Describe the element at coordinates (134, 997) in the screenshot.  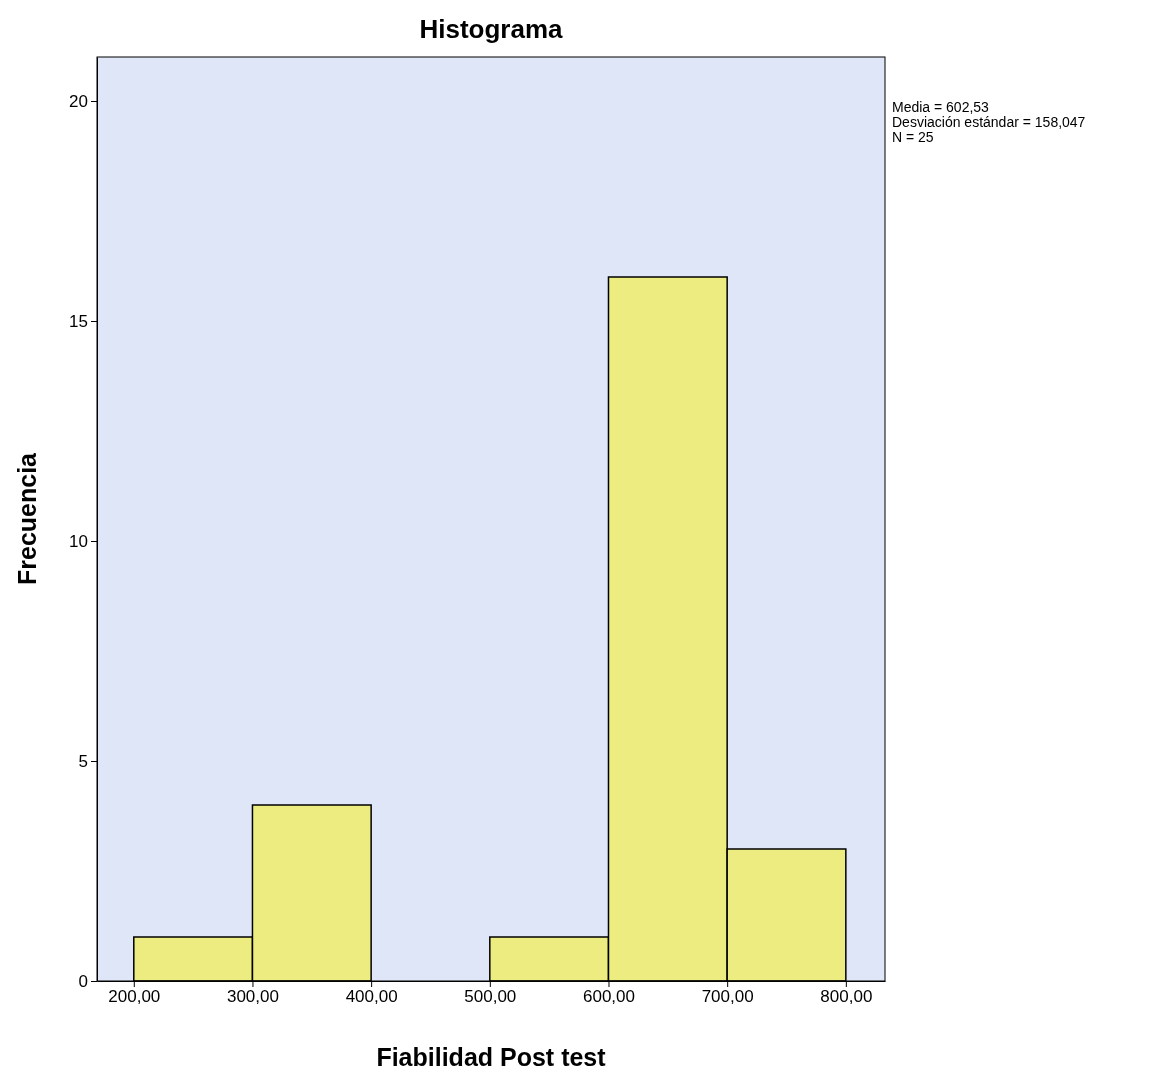
I see `x-tick-label: 200,00` at that location.